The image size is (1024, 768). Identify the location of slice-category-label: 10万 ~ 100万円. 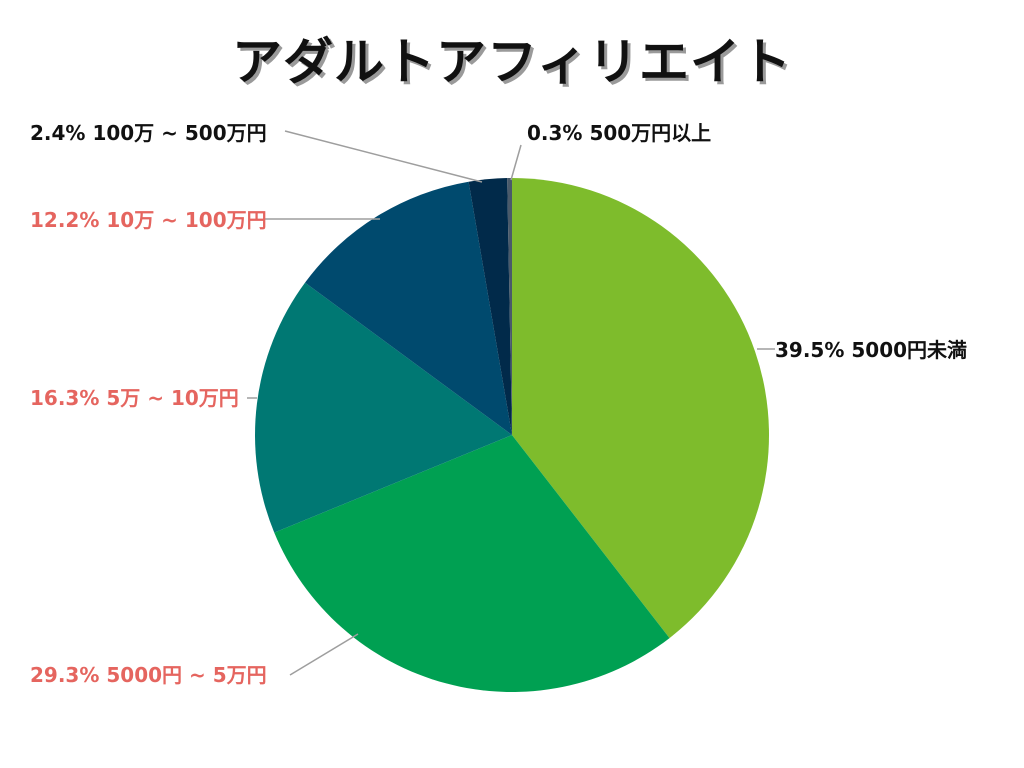
(186, 220).